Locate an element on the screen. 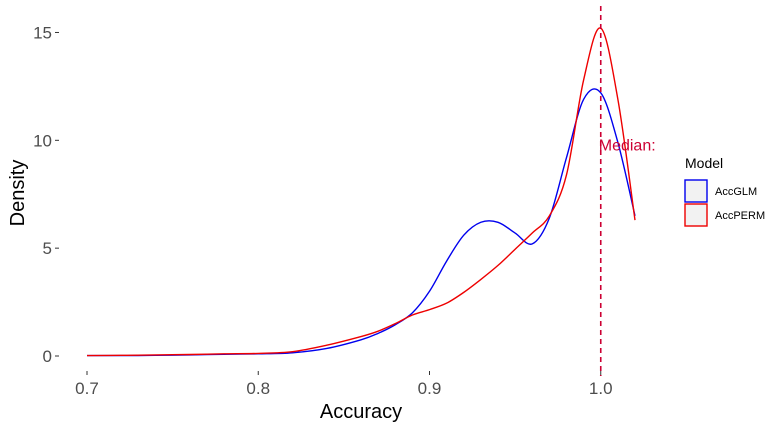  median-label: Median: is located at coordinates (627, 146).